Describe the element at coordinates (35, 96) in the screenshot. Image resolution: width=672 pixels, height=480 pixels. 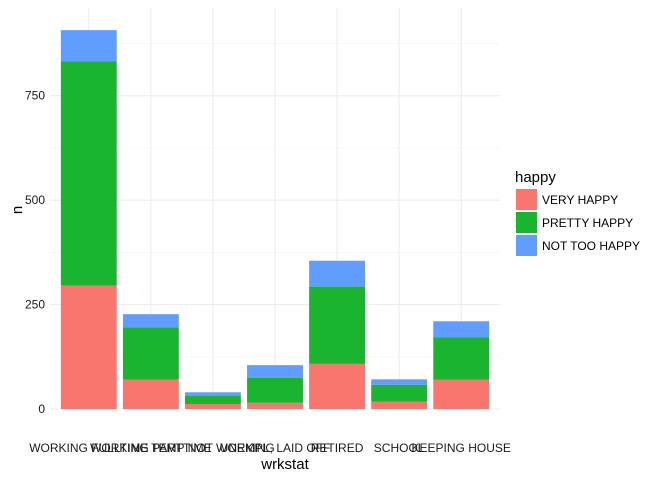
I see `y-tick-label: 750` at that location.